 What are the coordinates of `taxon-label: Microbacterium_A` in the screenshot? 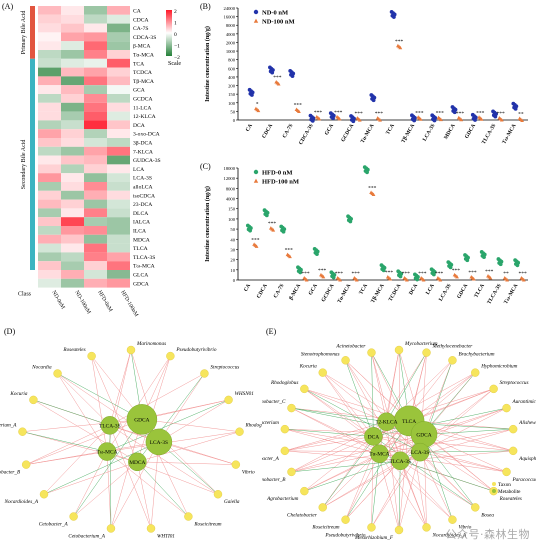 It's located at (8, 426).